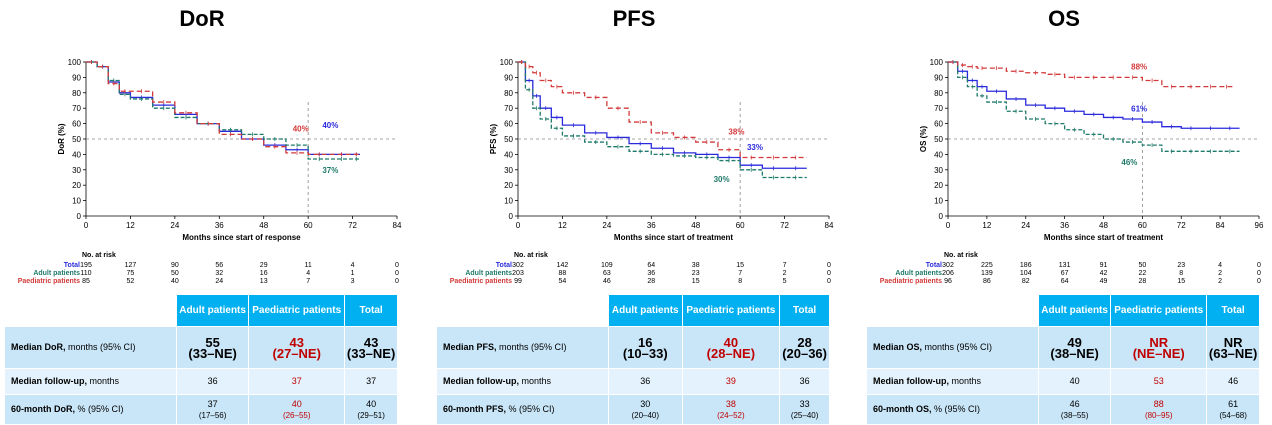 Image resolution: width=1272 pixels, height=425 pixels. I want to click on risk-count: 64, so click(1064, 281).